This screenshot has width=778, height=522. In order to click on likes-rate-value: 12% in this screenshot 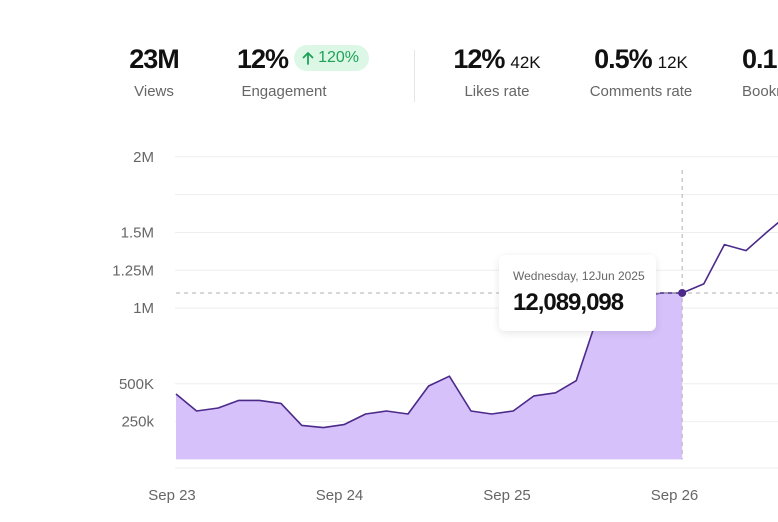, I will do `click(479, 59)`.